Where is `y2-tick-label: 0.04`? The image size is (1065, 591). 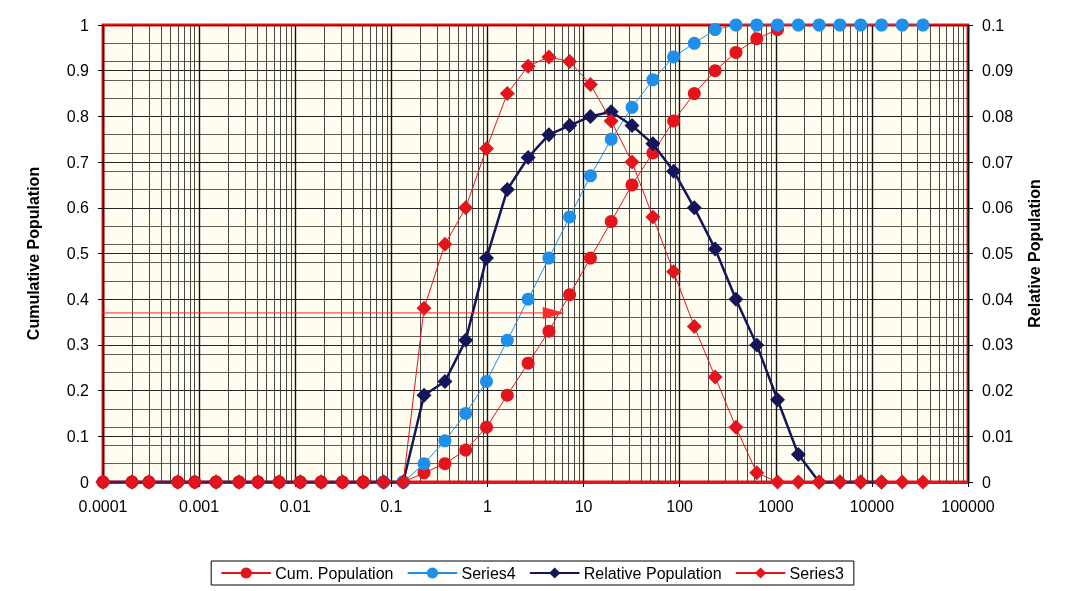 y2-tick-label: 0.04 is located at coordinates (998, 299).